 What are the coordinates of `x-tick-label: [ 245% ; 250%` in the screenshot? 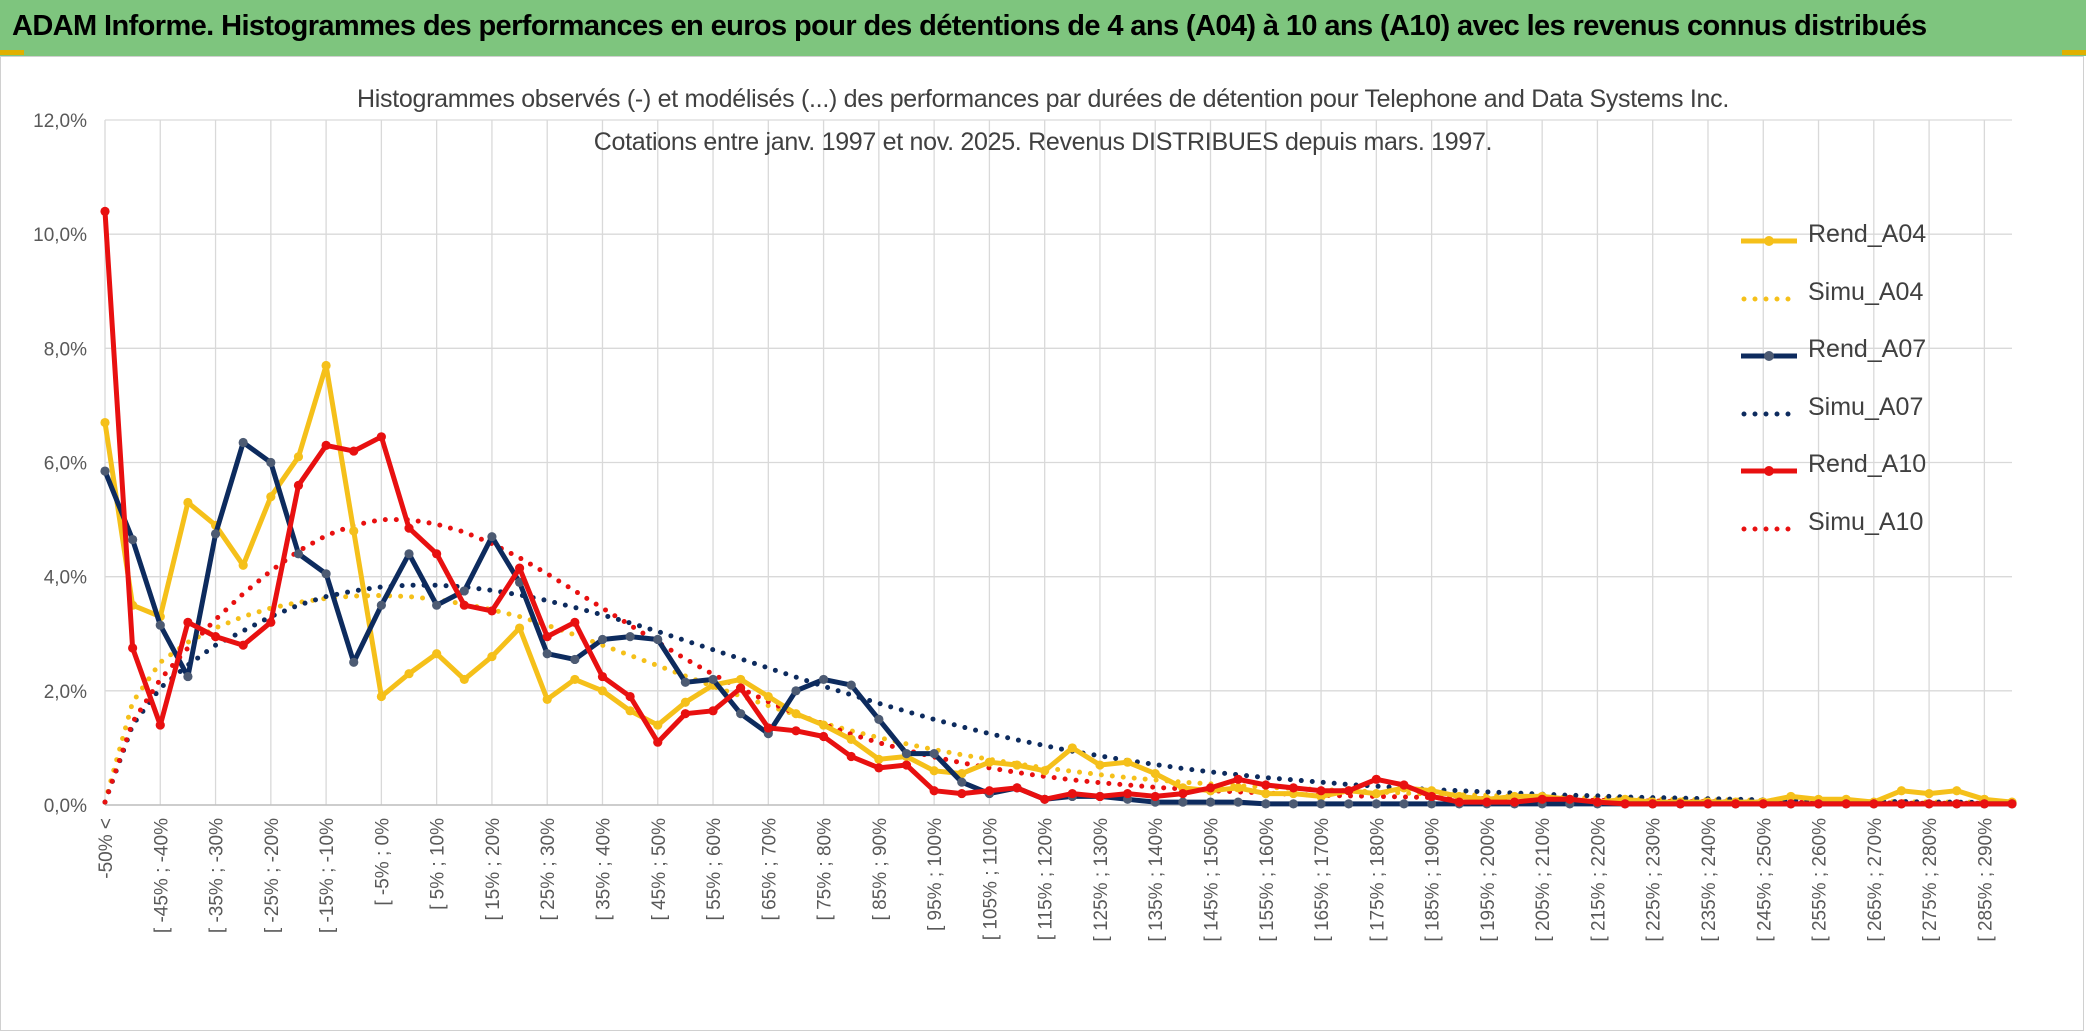 It's located at (1764, 880).